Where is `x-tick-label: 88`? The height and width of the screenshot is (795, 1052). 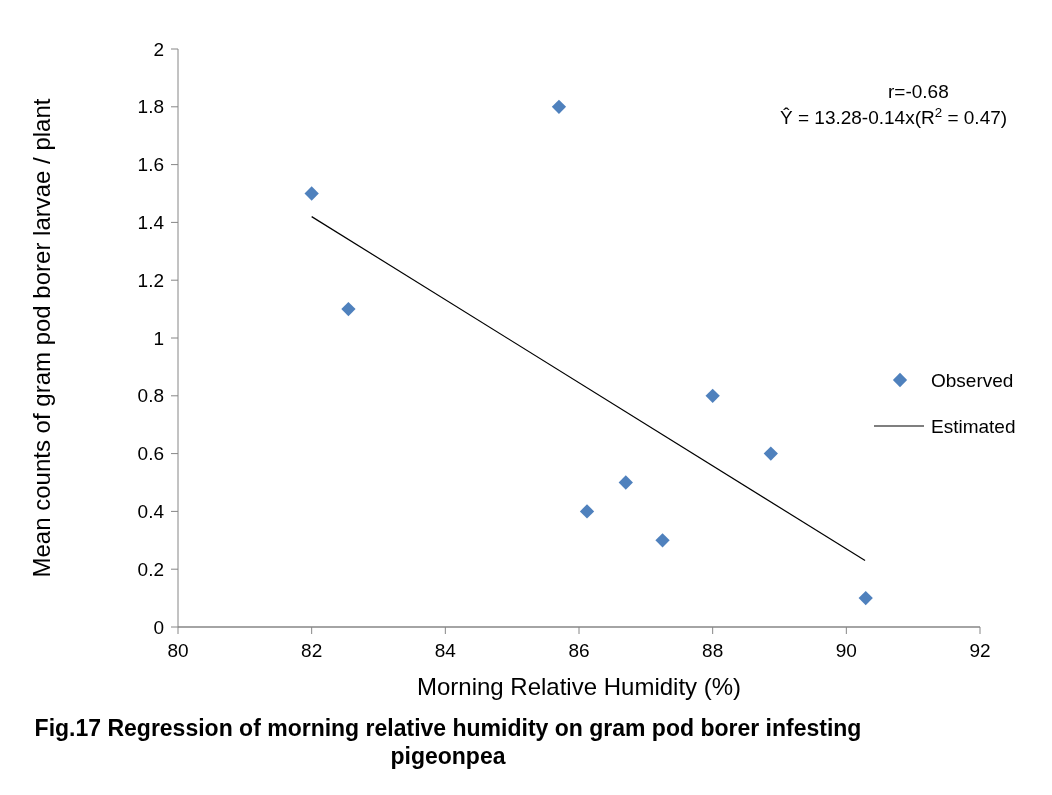
x-tick-label: 88 is located at coordinates (713, 650).